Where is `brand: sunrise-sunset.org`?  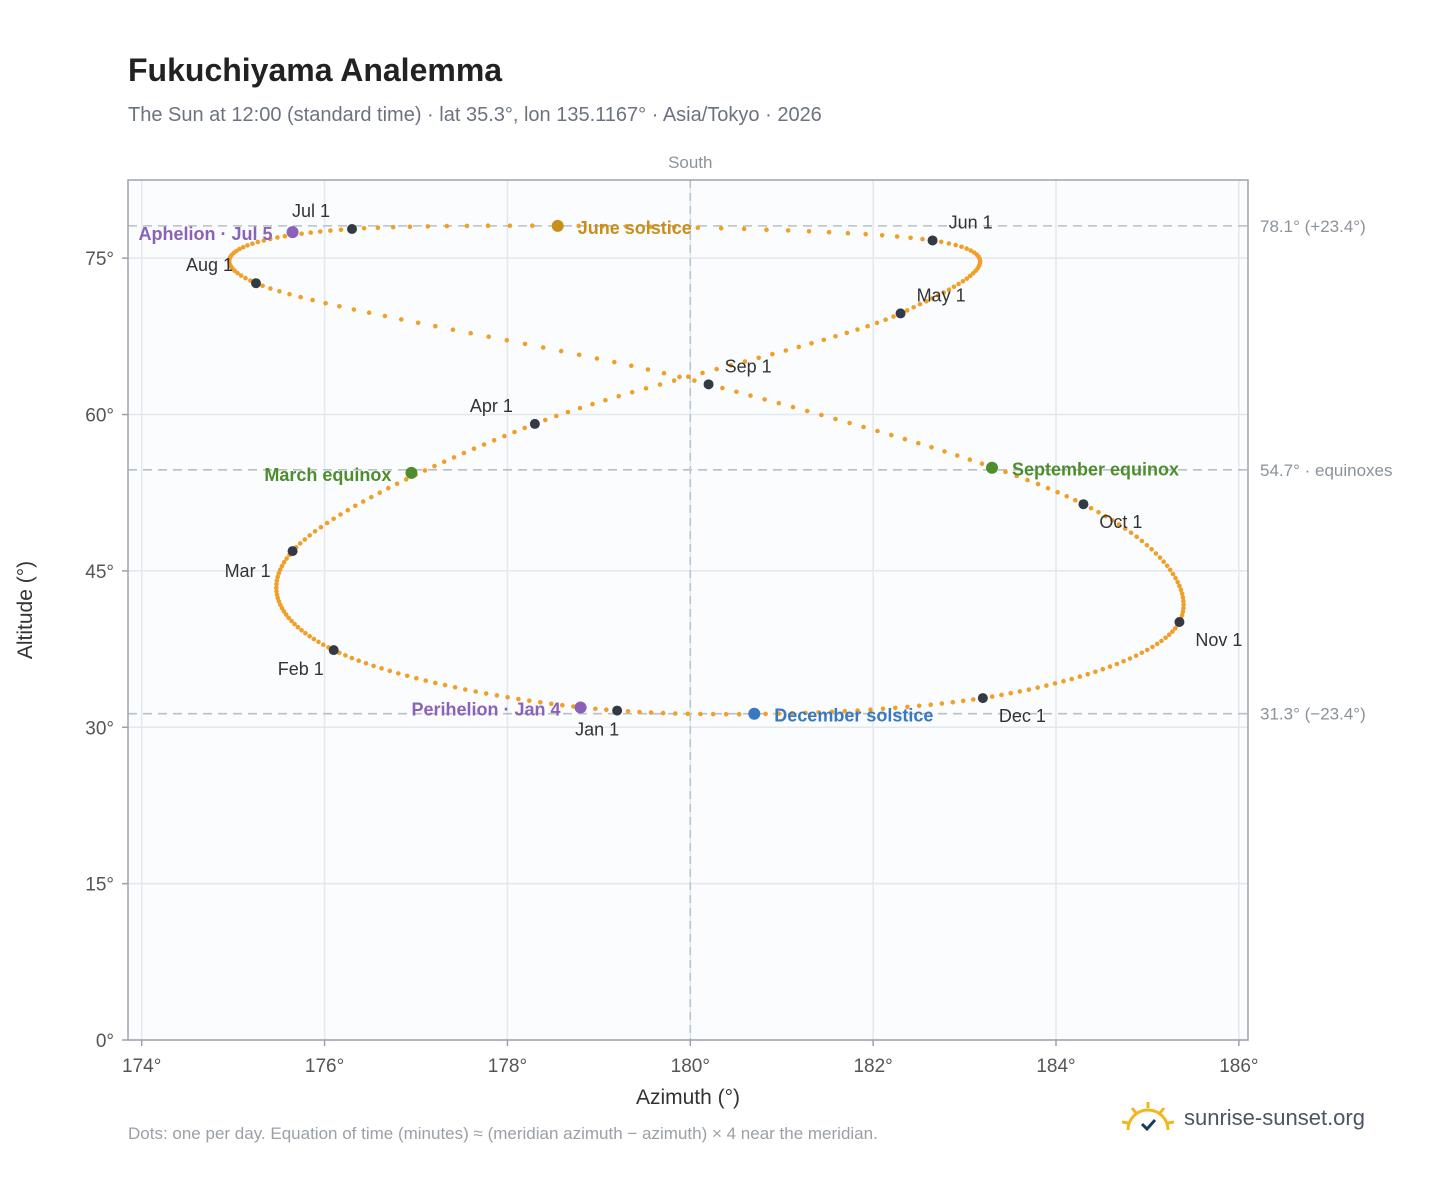 brand: sunrise-sunset.org is located at coordinates (1242, 1118).